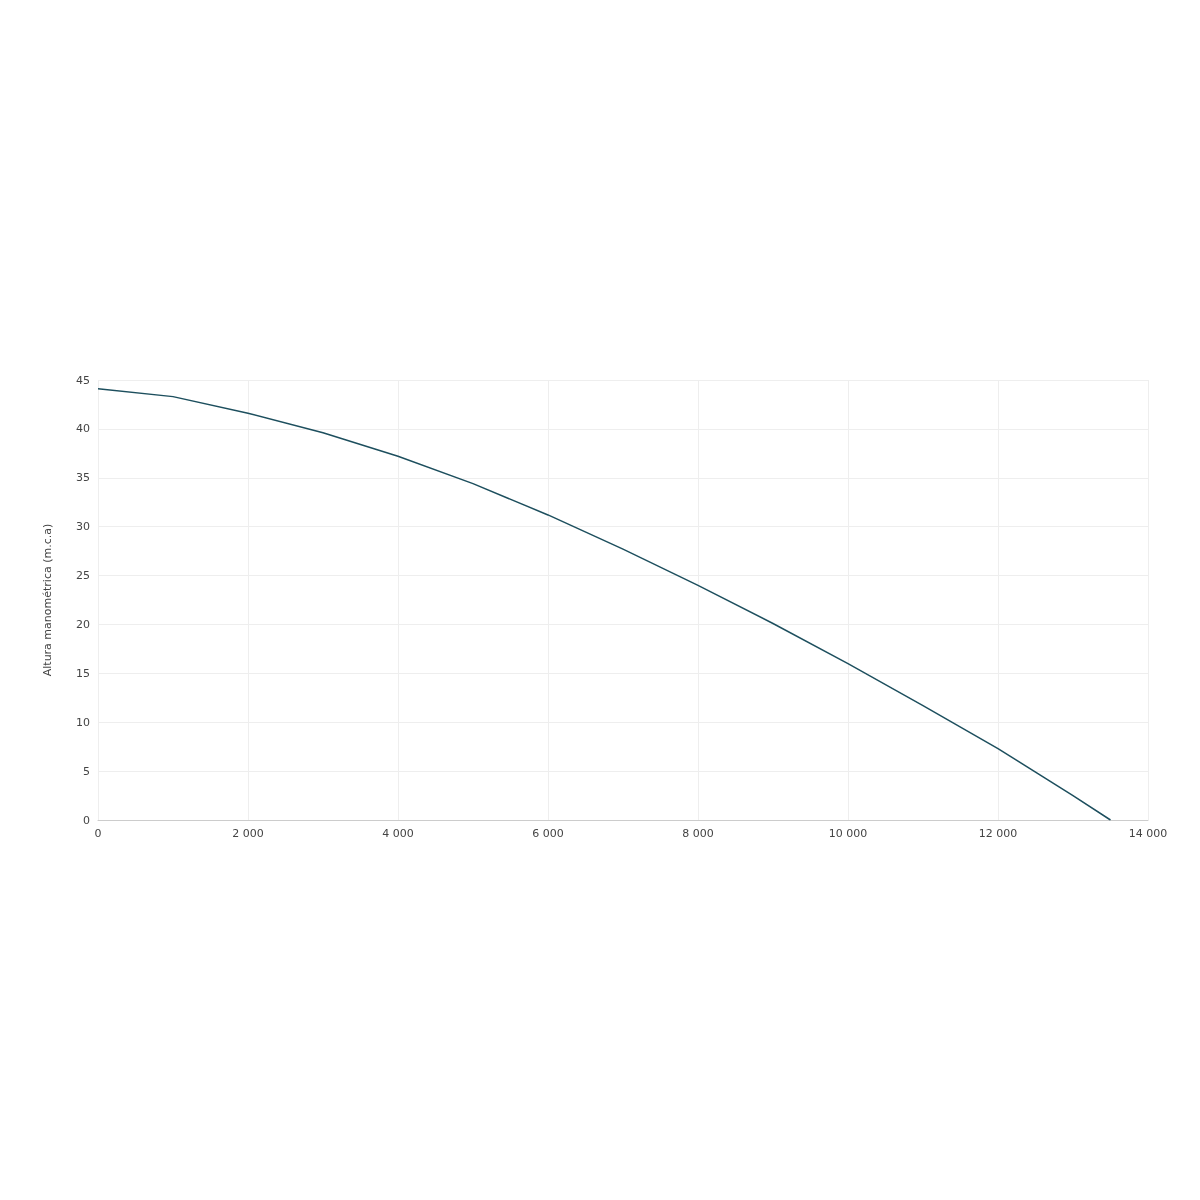  I want to click on x-tick-label: 2 000, so click(248, 833).